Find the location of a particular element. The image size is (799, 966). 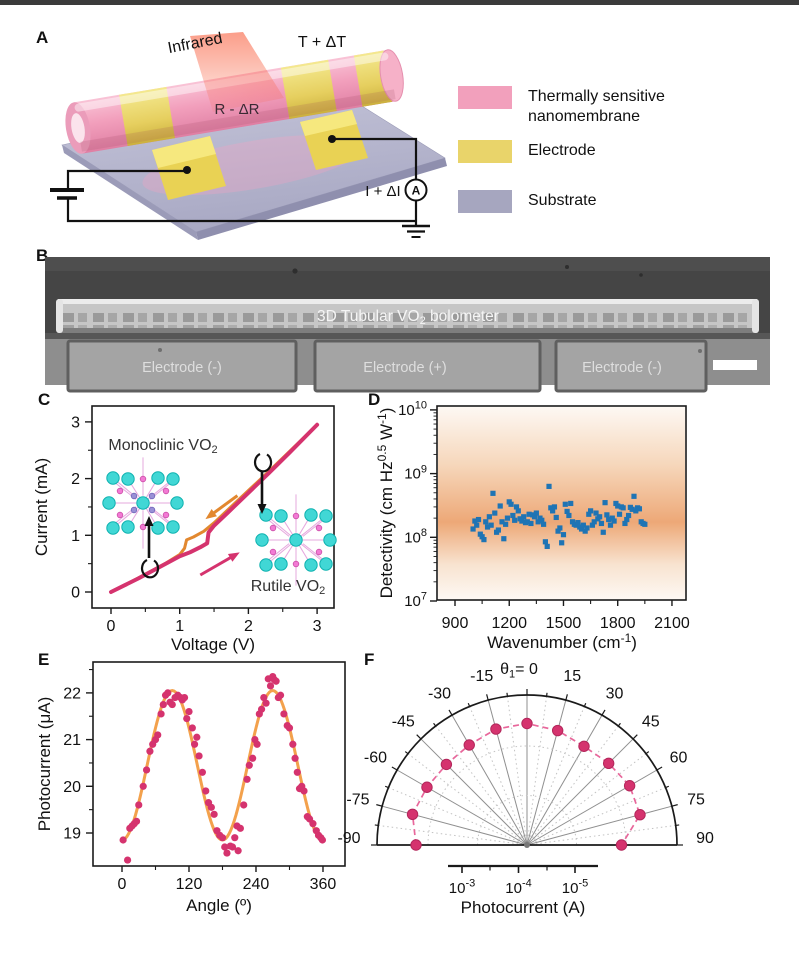

nanomembrane-label: Thermally sensitive nanomembrane is located at coordinates (596, 106).